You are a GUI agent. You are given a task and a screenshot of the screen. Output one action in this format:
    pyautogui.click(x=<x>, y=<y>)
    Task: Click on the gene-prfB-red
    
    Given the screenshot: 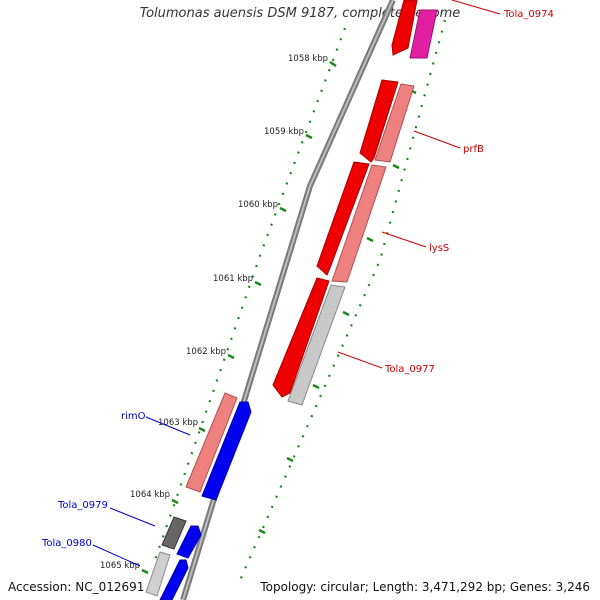 What is the action you would take?
    pyautogui.click(x=379, y=121)
    